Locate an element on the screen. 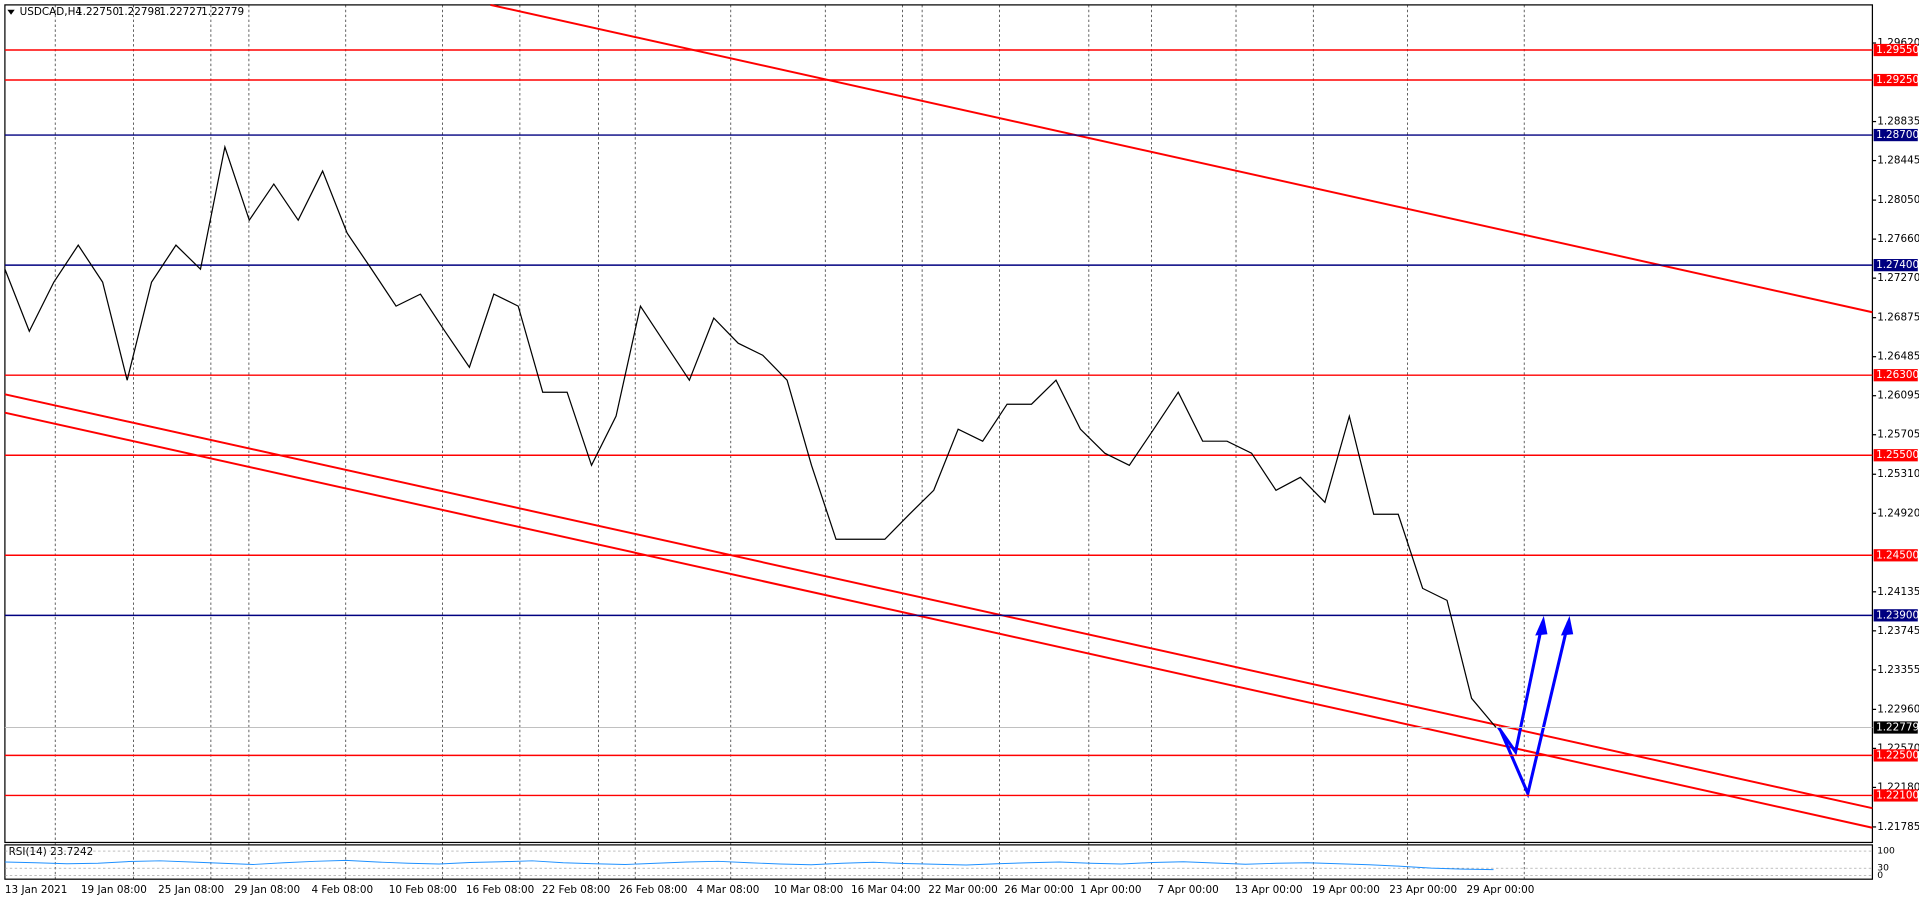 This screenshot has width=1919, height=900. level-label: 1.25500 is located at coordinates (1897, 455).